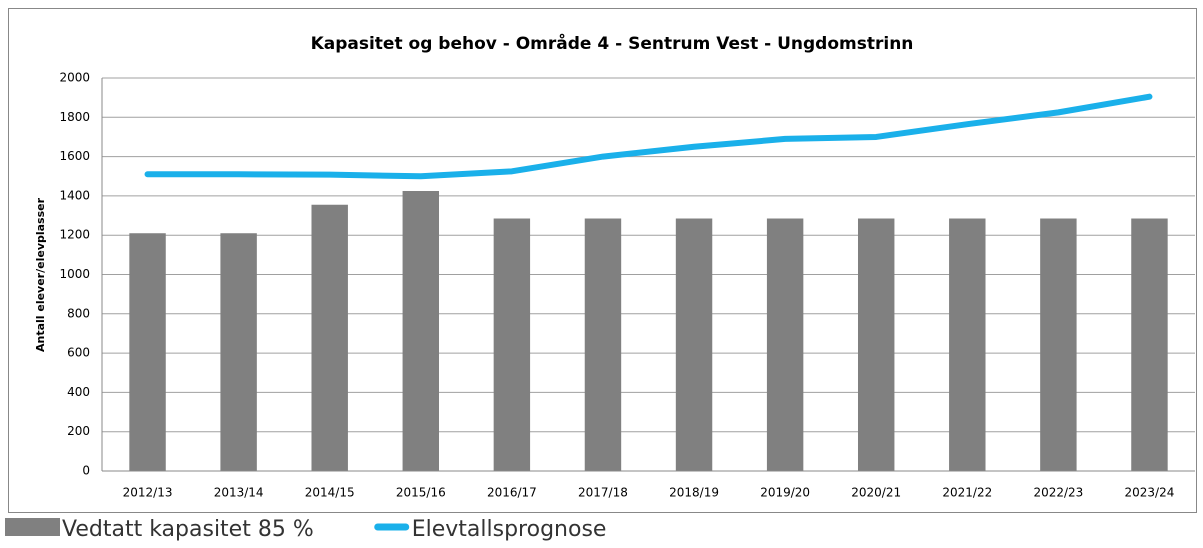 Image resolution: width=1203 pixels, height=548 pixels. Describe the element at coordinates (1058, 493) in the screenshot. I see `x-tick-label: 2022/23` at that location.